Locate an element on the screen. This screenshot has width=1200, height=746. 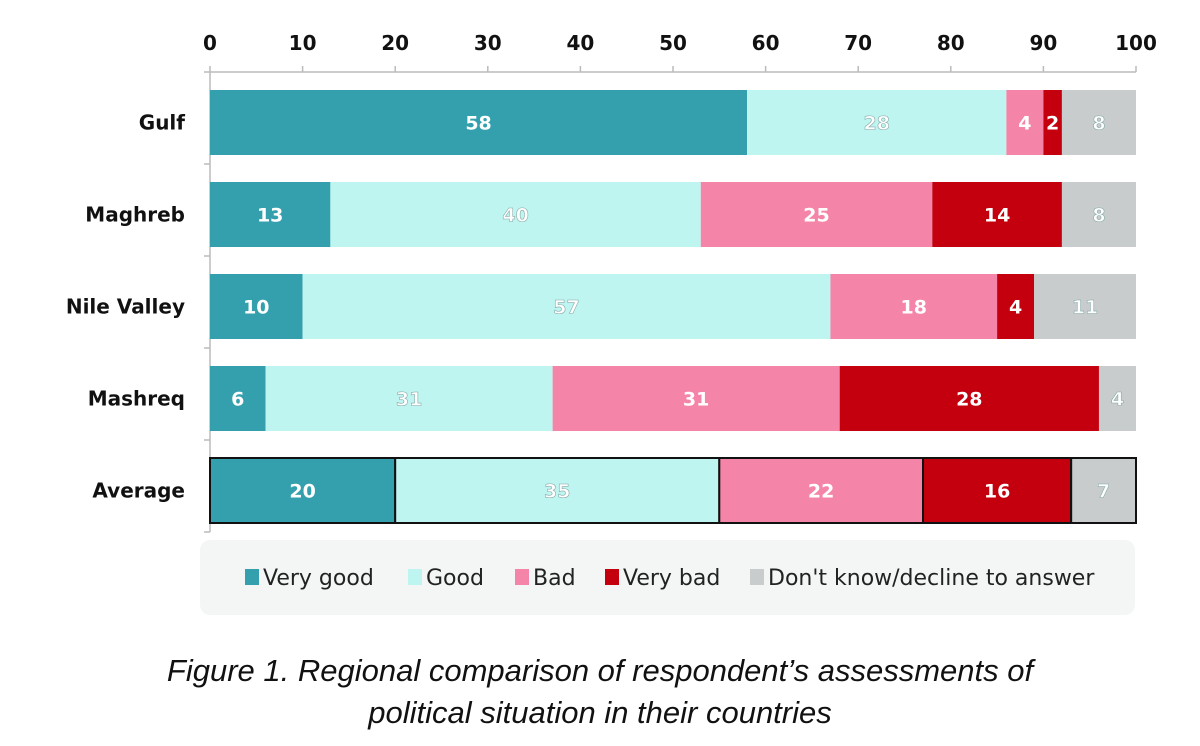
data-label: 22 is located at coordinates (821, 492).